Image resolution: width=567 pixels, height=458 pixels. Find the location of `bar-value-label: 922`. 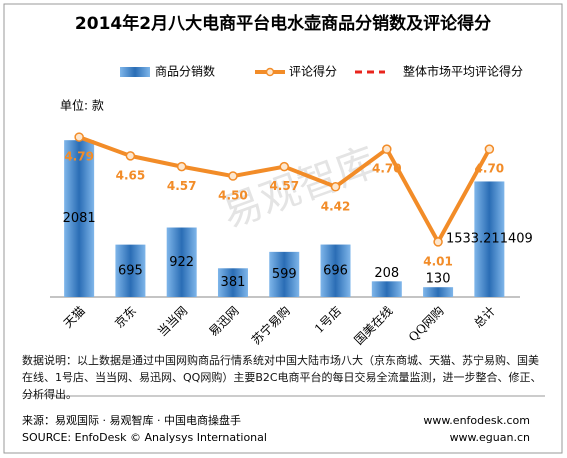

bar-value-label: 922 is located at coordinates (181, 262).